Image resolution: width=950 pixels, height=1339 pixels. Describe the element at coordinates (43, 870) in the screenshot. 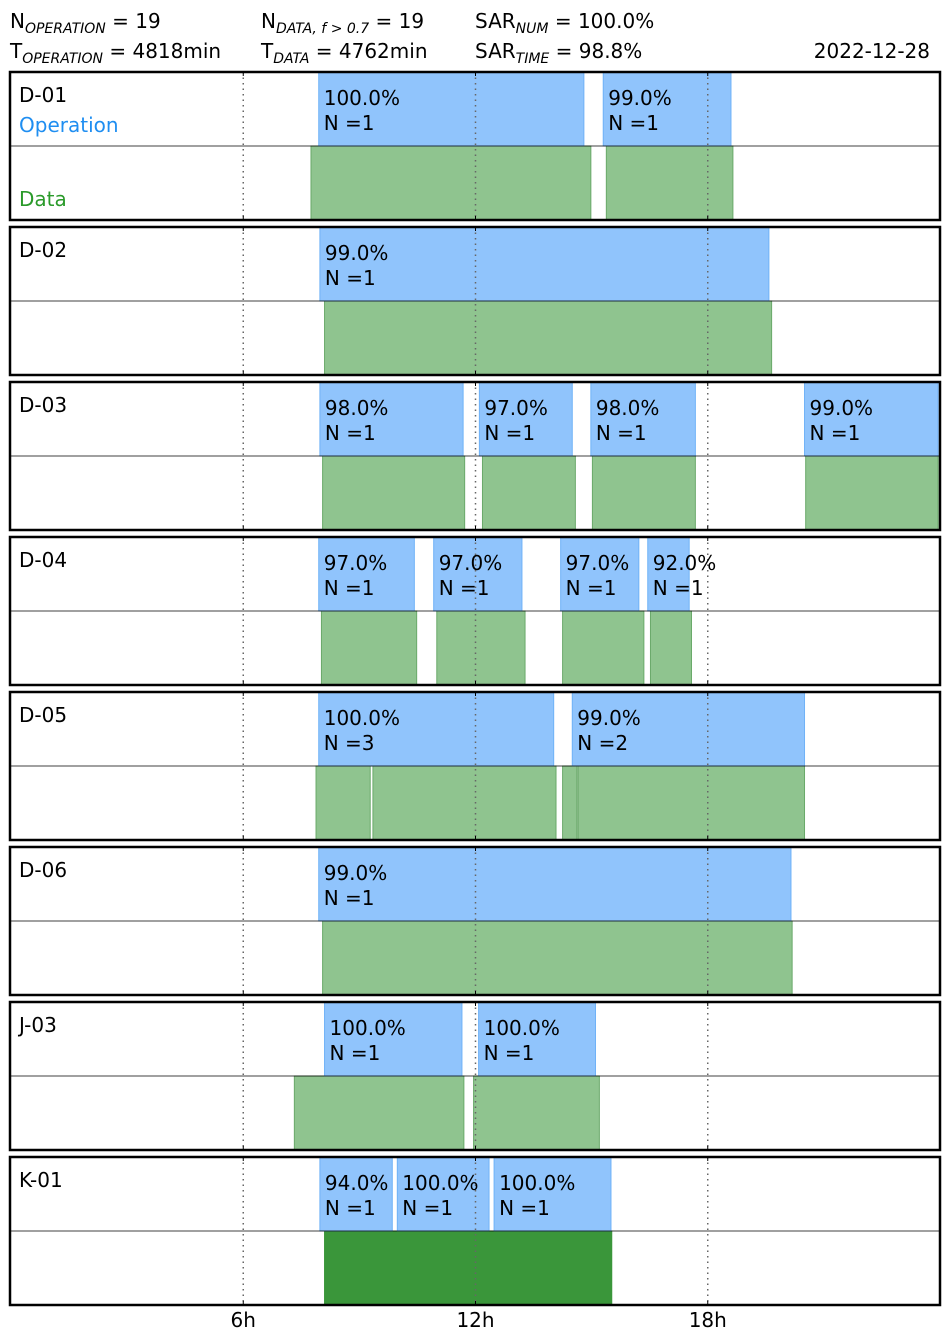

I see `device-name: D-06` at that location.